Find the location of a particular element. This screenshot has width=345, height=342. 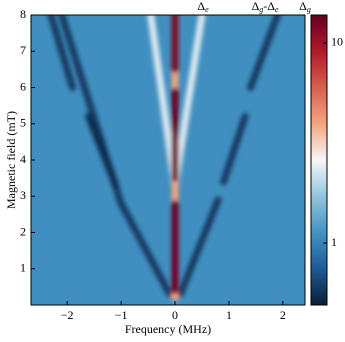

colorbar-tick-label: 1 is located at coordinates (334, 242).